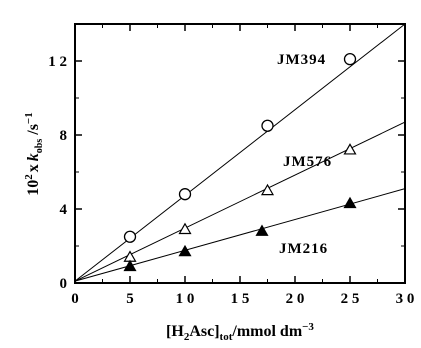 This screenshot has width=421, height=348. What do you see at coordinates (185, 299) in the screenshot?
I see `x-tick-label: 1 0` at bounding box center [185, 299].